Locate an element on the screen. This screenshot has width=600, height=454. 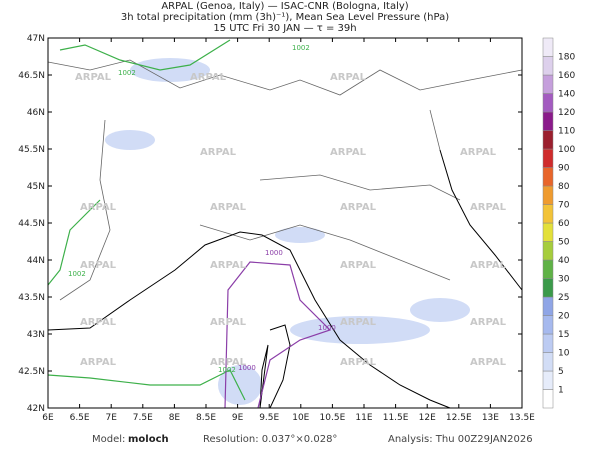
lon-label: 12E is located at coordinates (427, 418).